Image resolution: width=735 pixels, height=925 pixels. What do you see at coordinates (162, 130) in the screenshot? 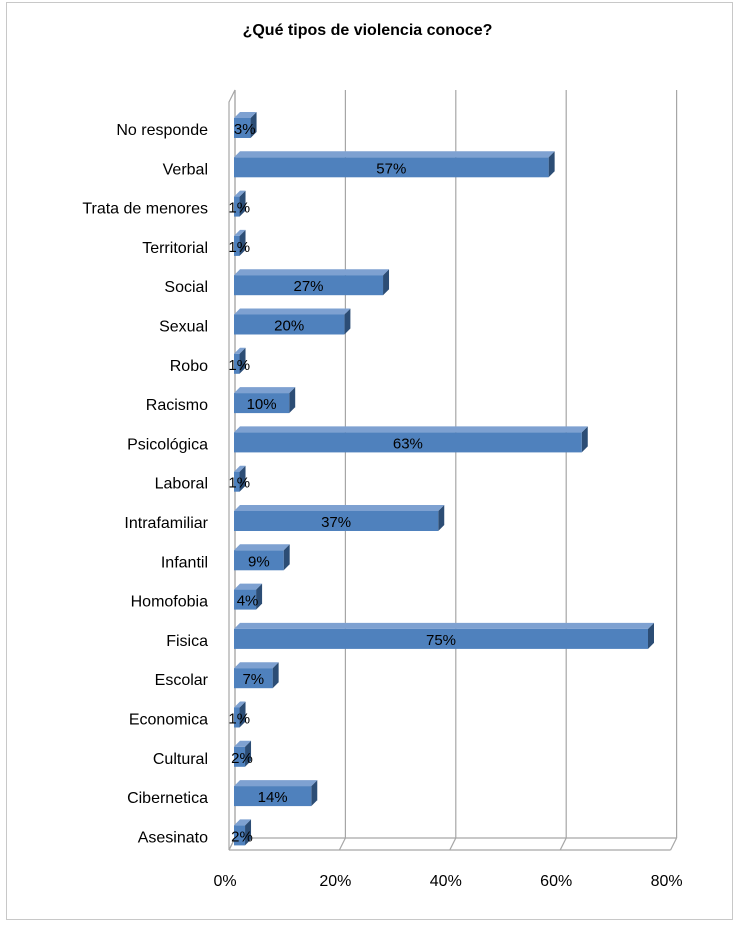
I see `category-label: No responde` at bounding box center [162, 130].